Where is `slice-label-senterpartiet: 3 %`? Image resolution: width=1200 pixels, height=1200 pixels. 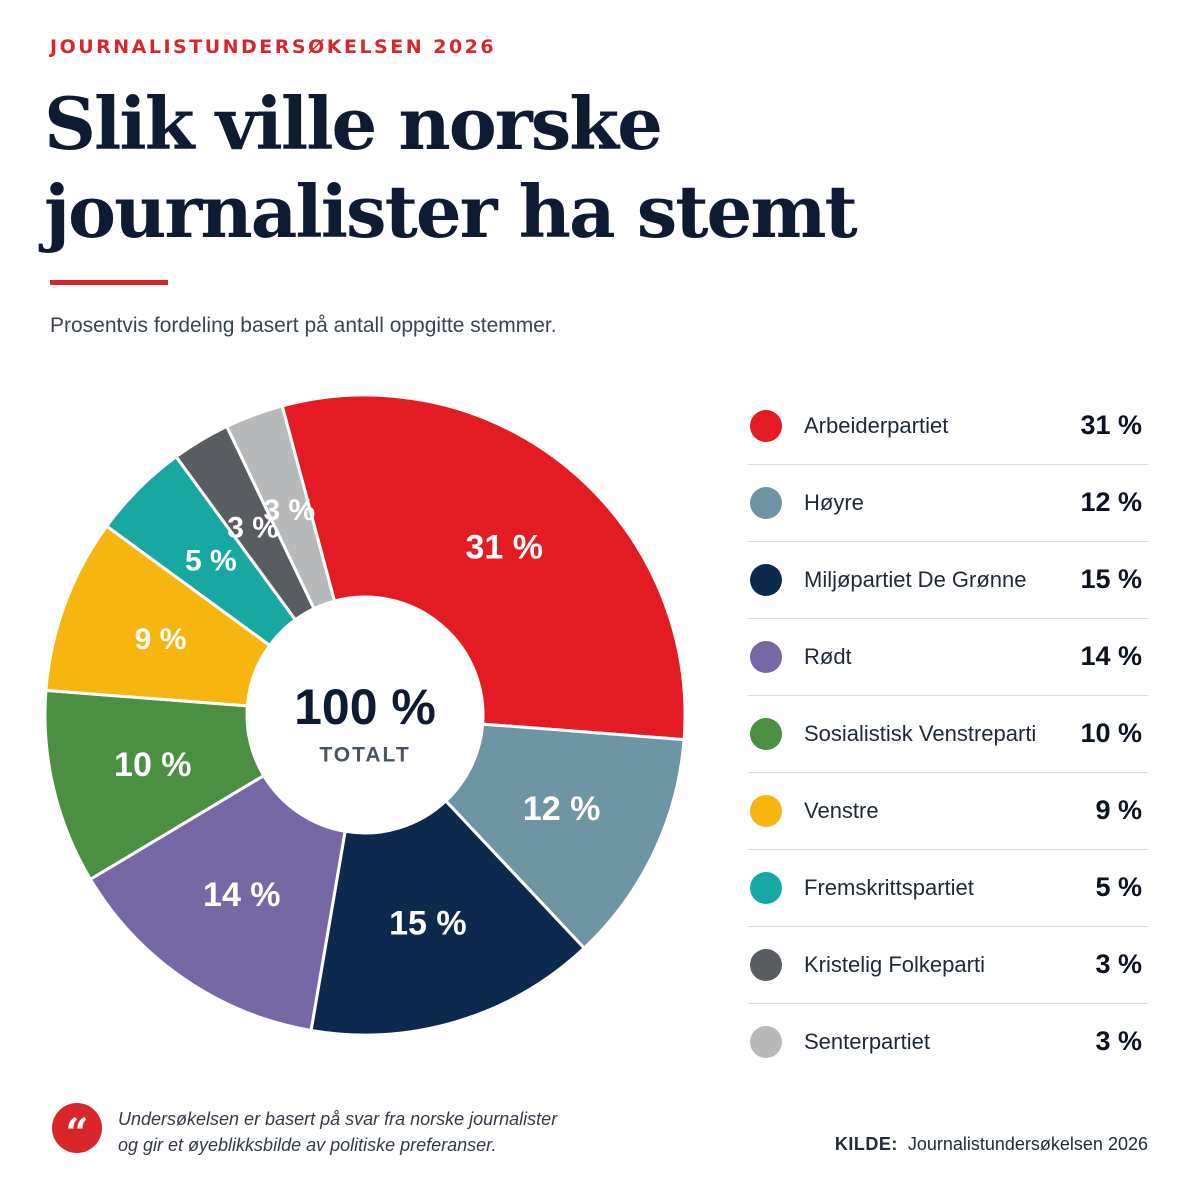 slice-label-senterpartiet: 3 % is located at coordinates (290, 510).